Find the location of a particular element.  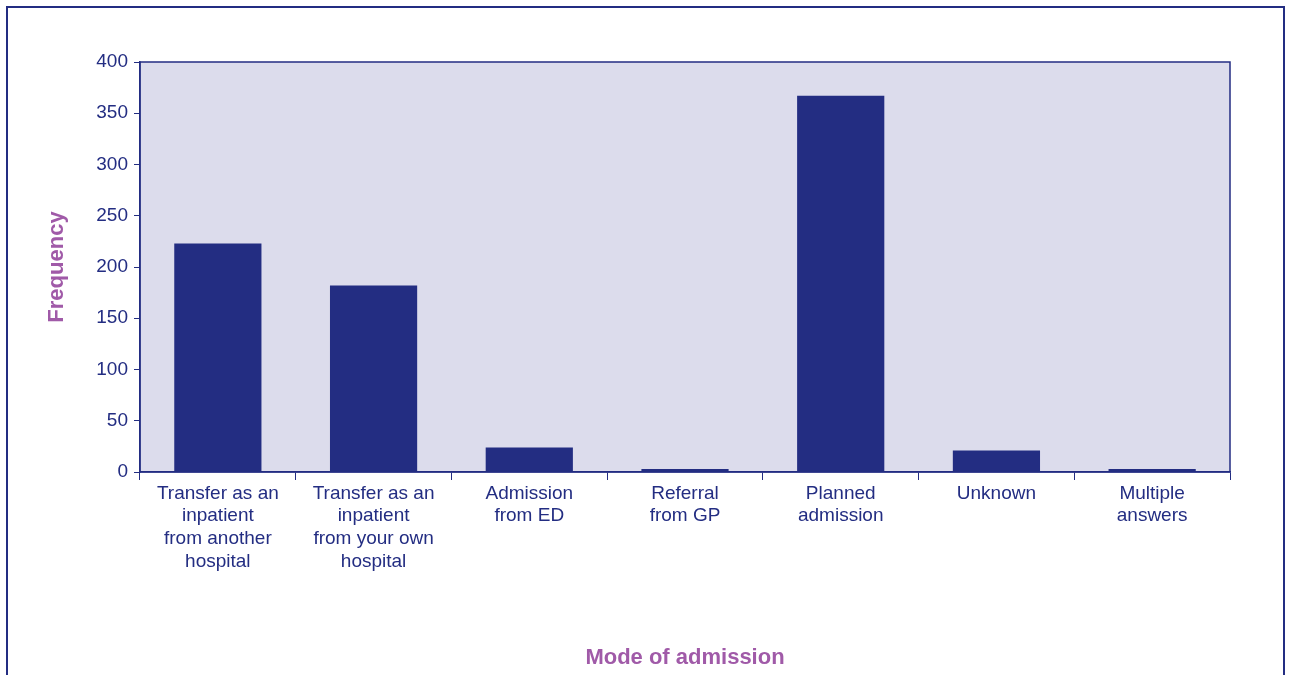

y-tick-label: 400 is located at coordinates (112, 61).